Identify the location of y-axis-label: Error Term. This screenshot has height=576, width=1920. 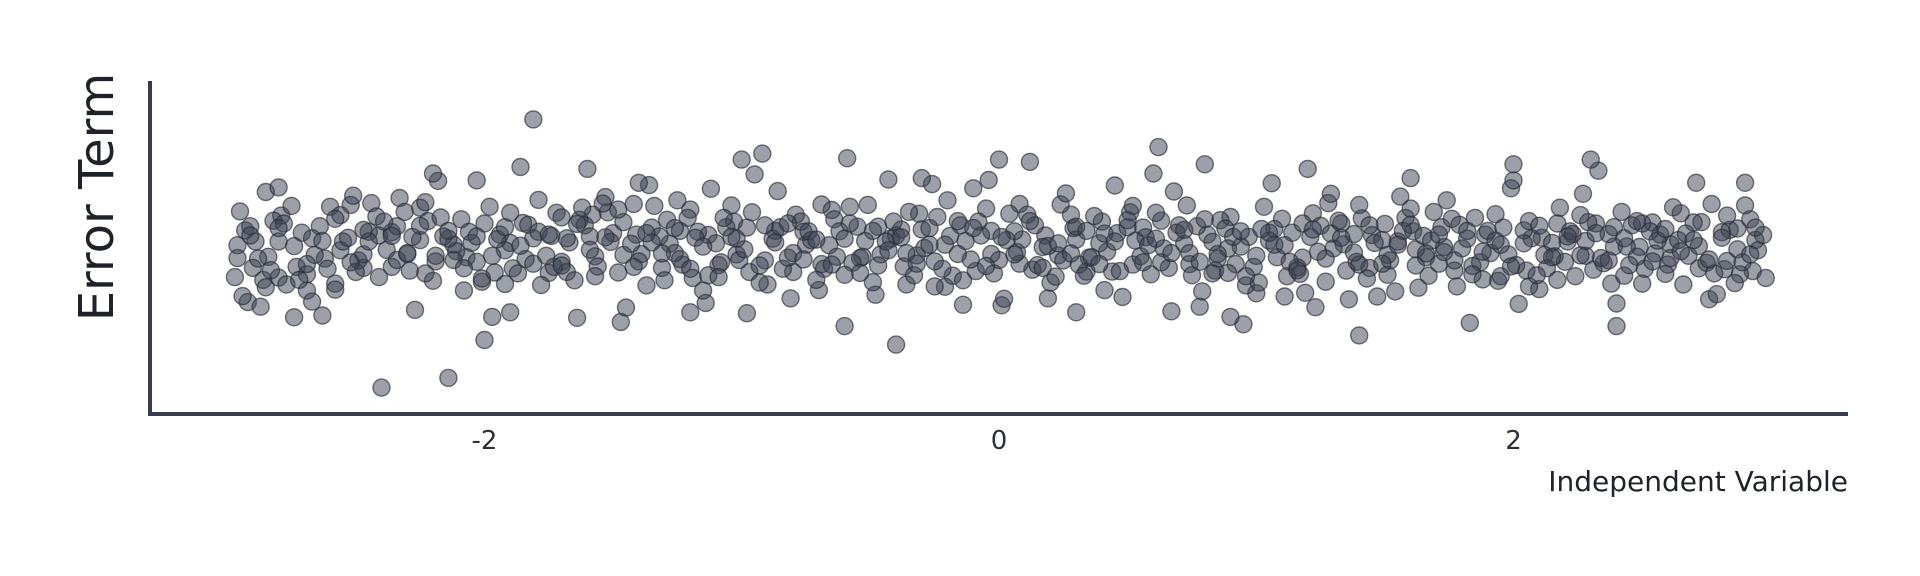
(97, 197).